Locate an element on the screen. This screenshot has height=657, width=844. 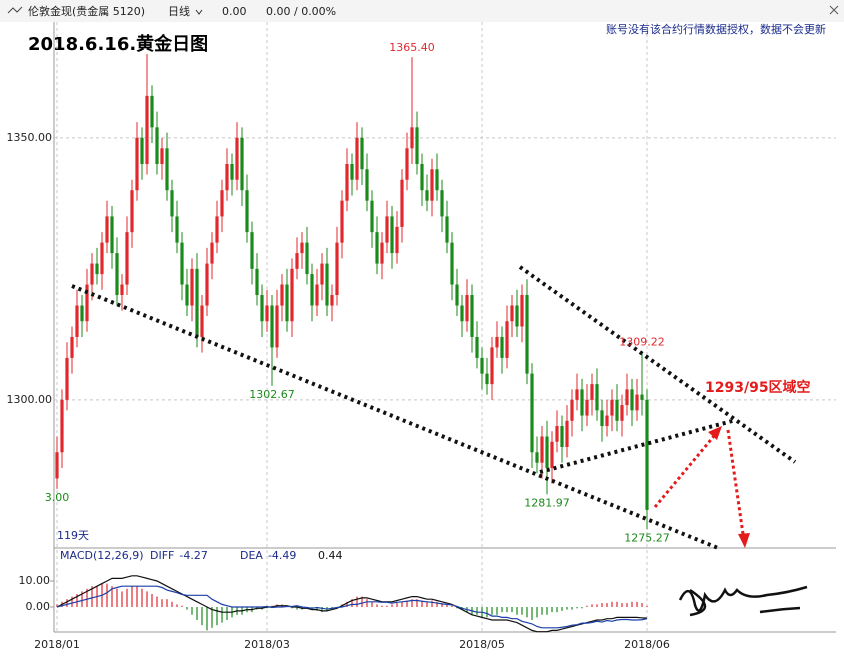
icon is located at coordinates (15, 10).